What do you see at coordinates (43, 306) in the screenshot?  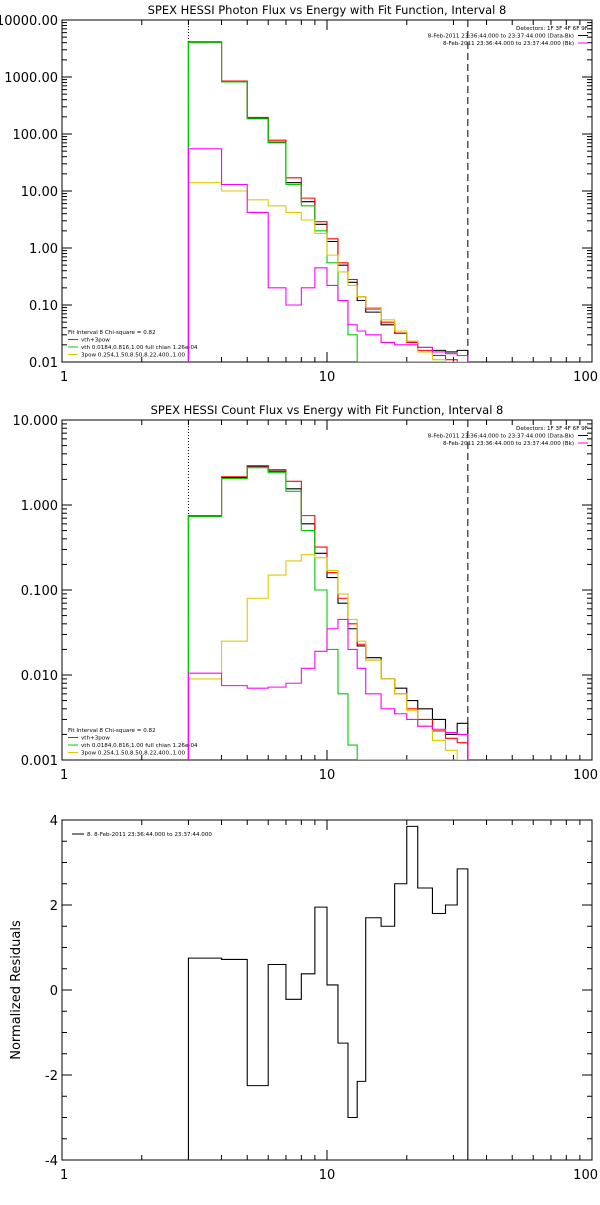 I see `photon-y-tick-label: 0.10` at bounding box center [43, 306].